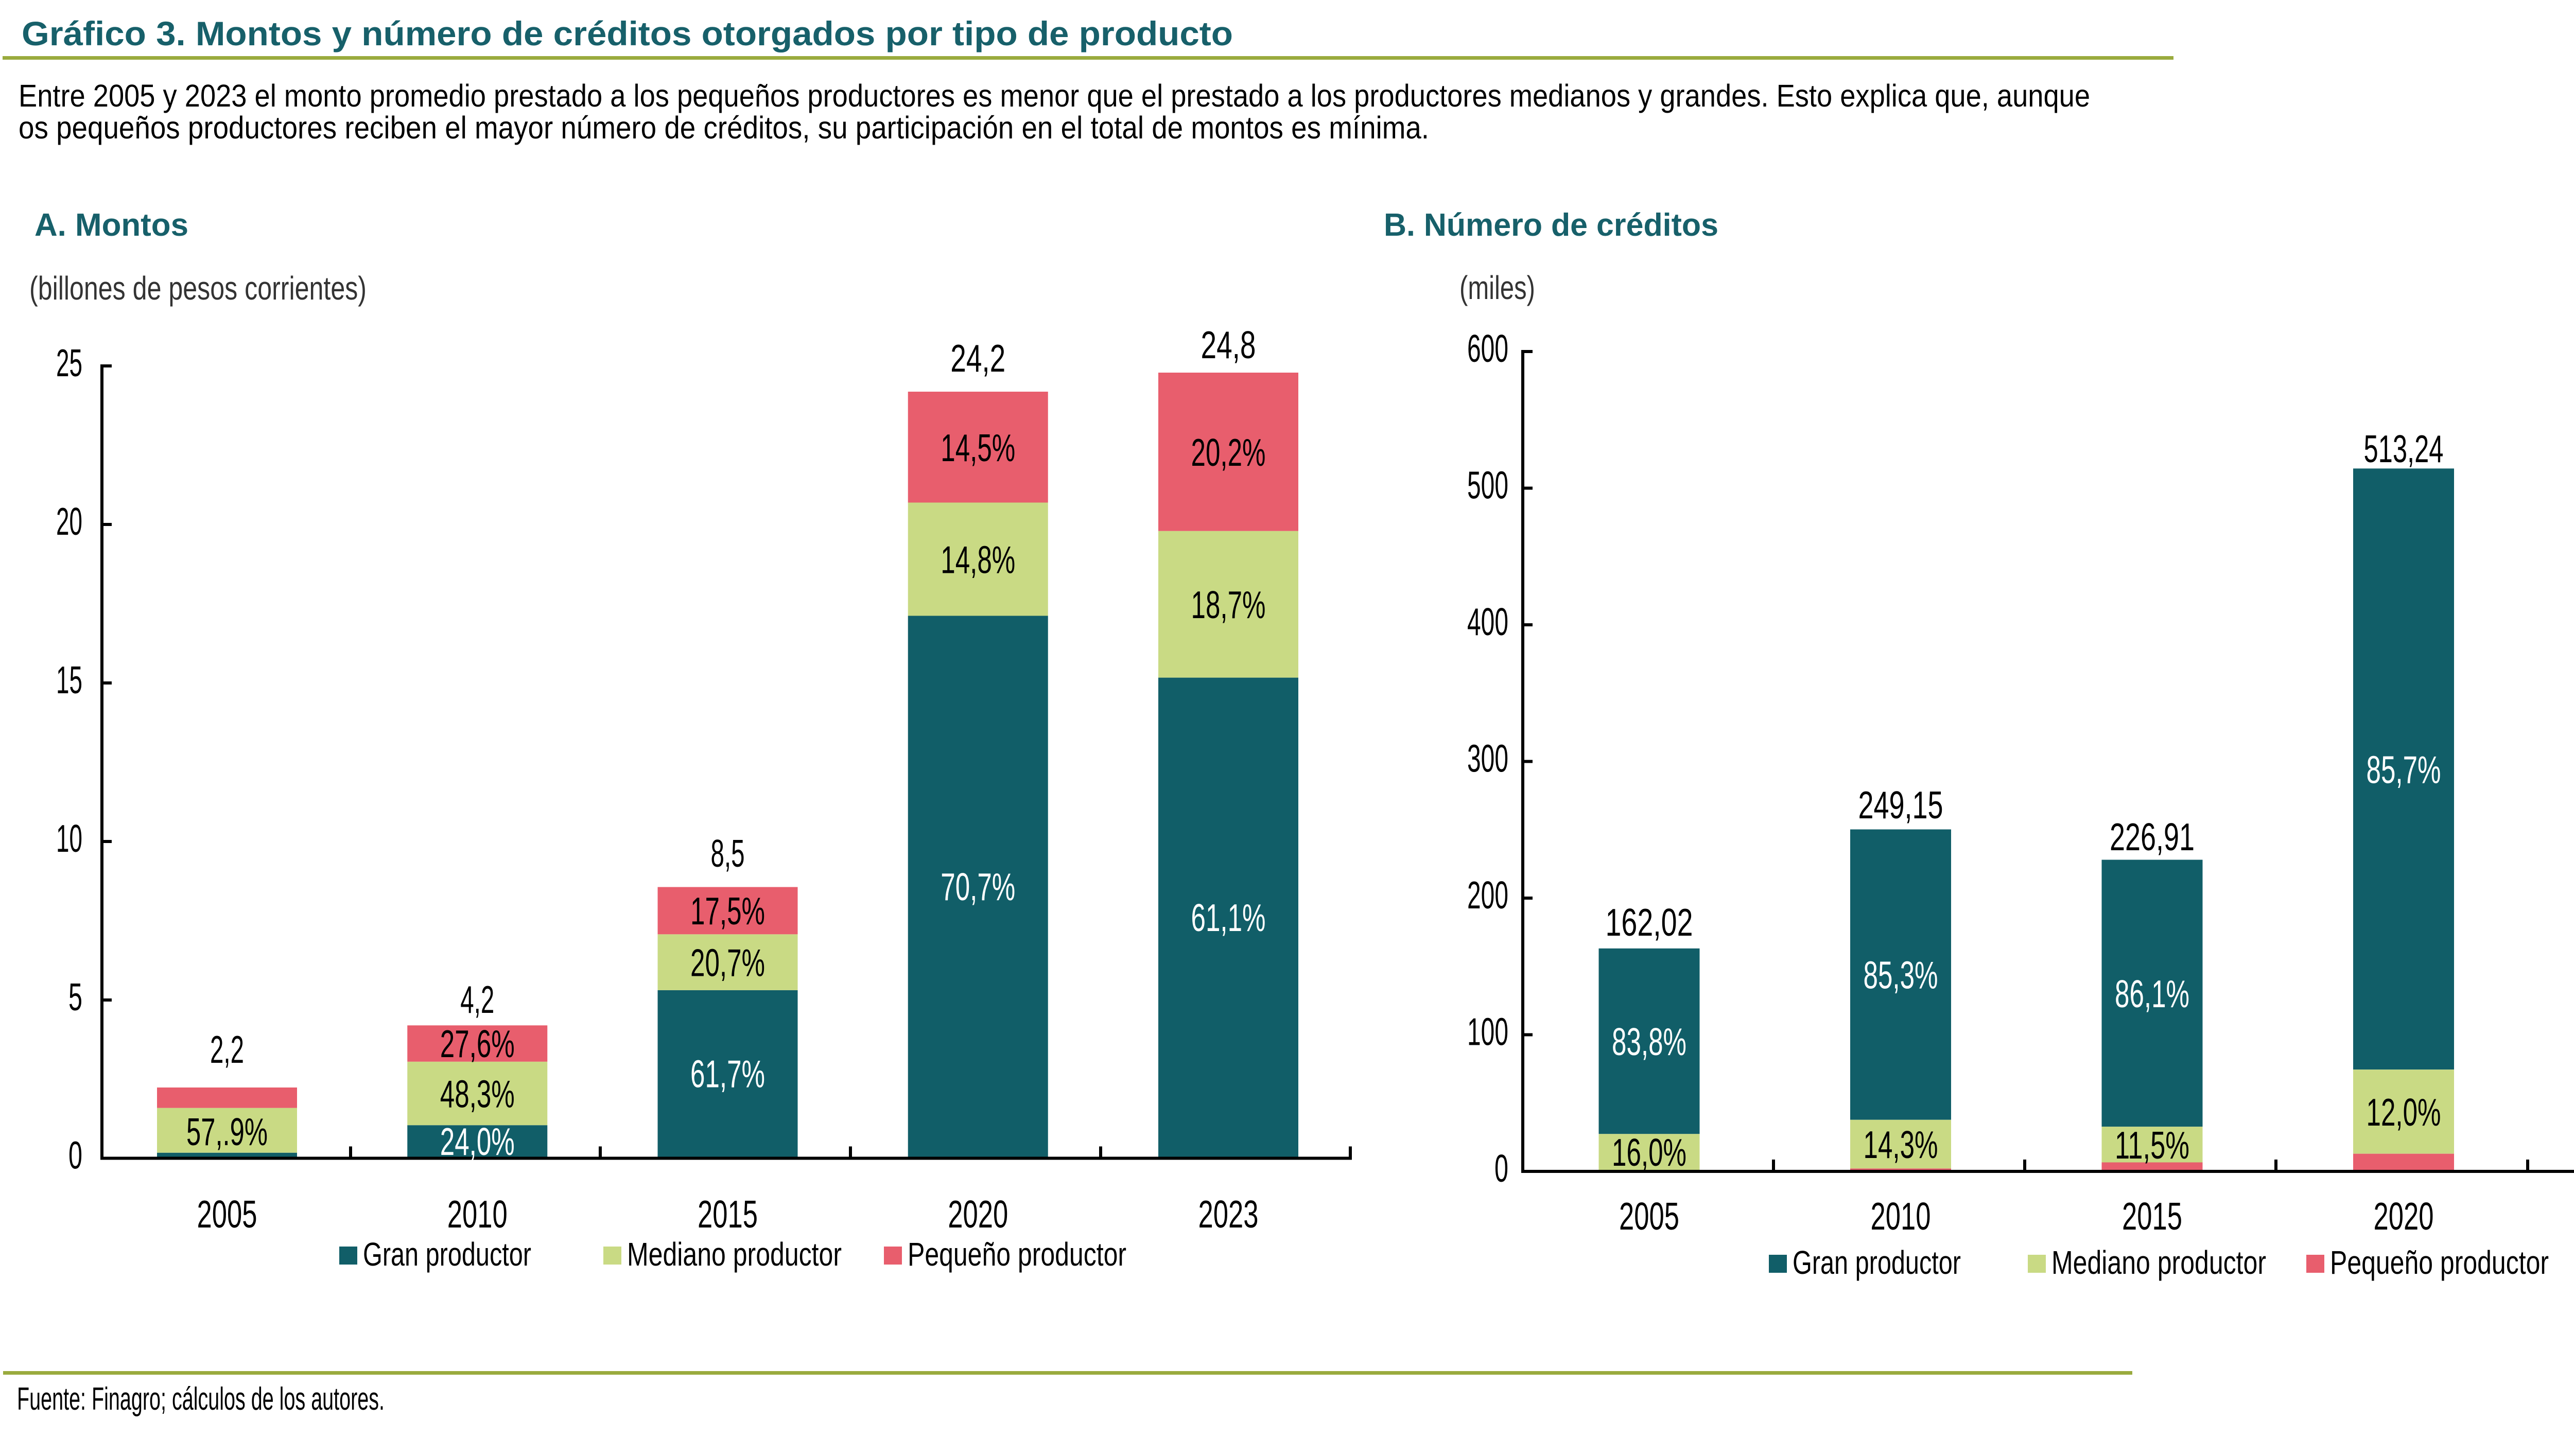  I want to click on svg-text: 2,2, so click(227, 1049).